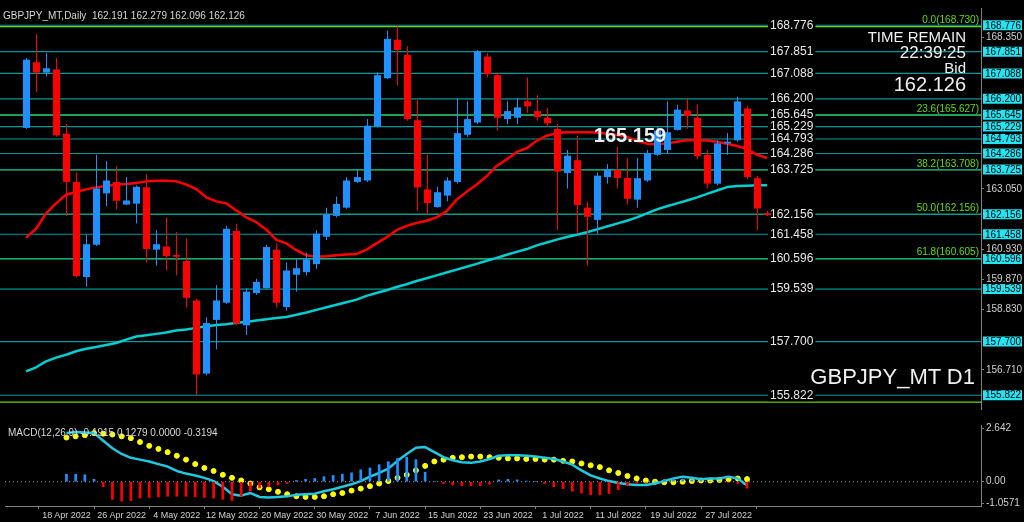  Describe the element at coordinates (1003, 25) in the screenshot. I see `text: 168.776` at that location.